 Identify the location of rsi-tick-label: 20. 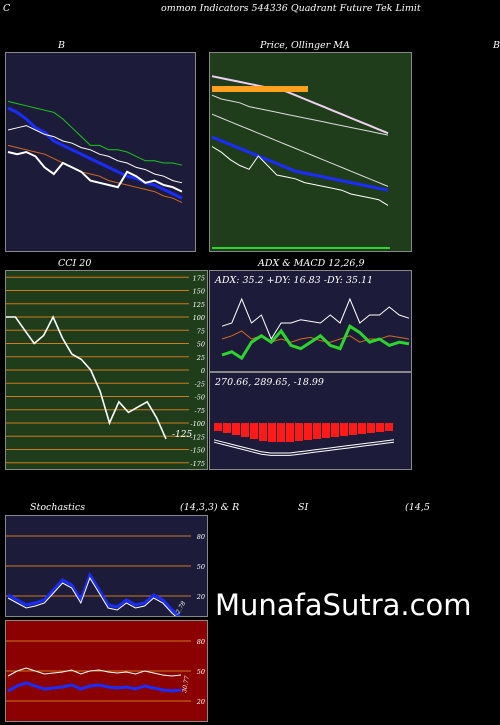
(200, 702).